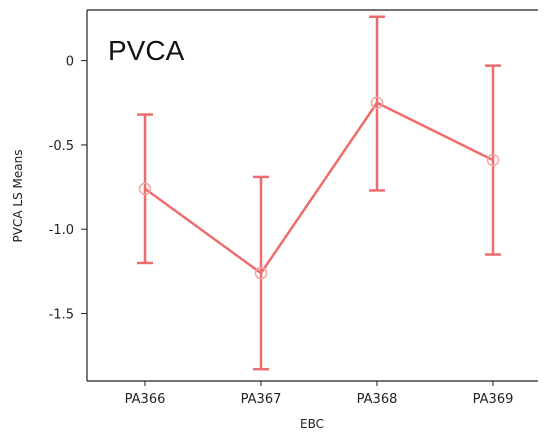 The height and width of the screenshot is (434, 548). I want to click on chart-title: PVCA, so click(146, 50).